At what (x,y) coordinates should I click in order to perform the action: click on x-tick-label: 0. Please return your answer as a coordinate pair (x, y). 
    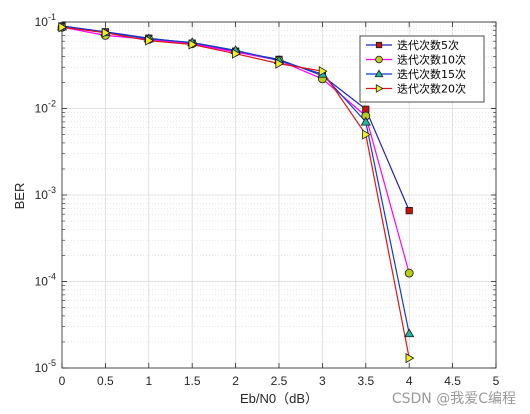
    Looking at the image, I should click on (62, 381).